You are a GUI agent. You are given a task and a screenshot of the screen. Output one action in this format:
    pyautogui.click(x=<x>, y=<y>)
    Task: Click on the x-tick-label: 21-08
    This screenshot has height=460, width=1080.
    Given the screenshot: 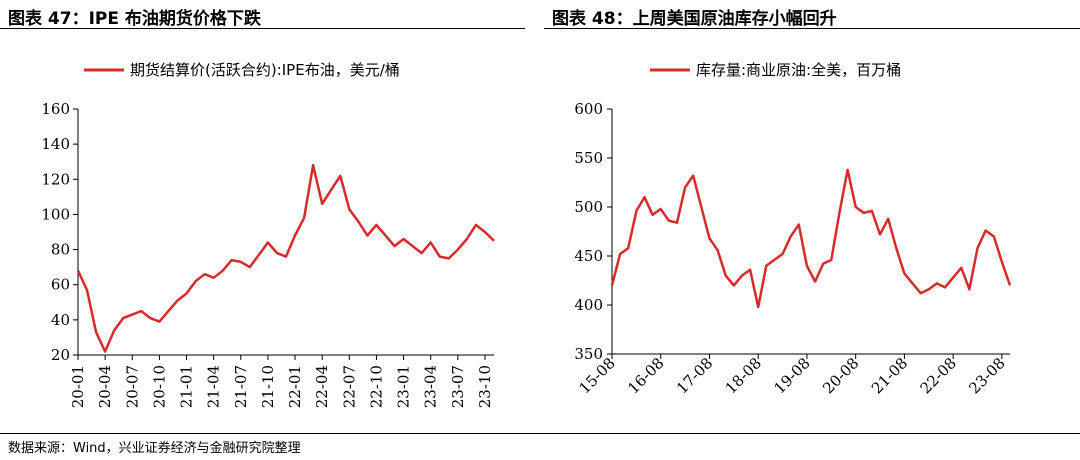 What is the action you would take?
    pyautogui.click(x=889, y=375)
    